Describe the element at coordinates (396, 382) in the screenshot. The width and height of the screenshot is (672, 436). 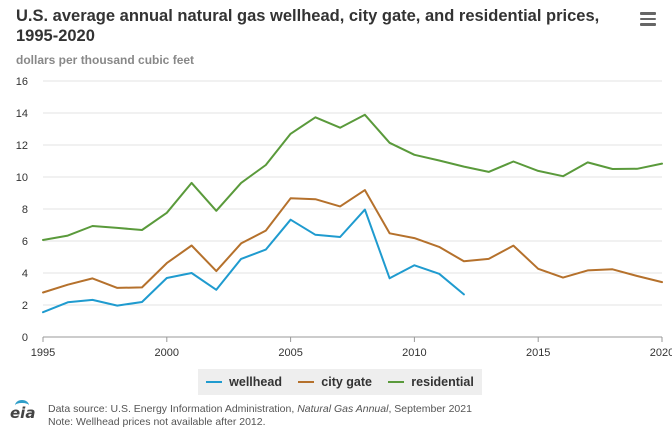
I see `legend-swatch-residential` at that location.